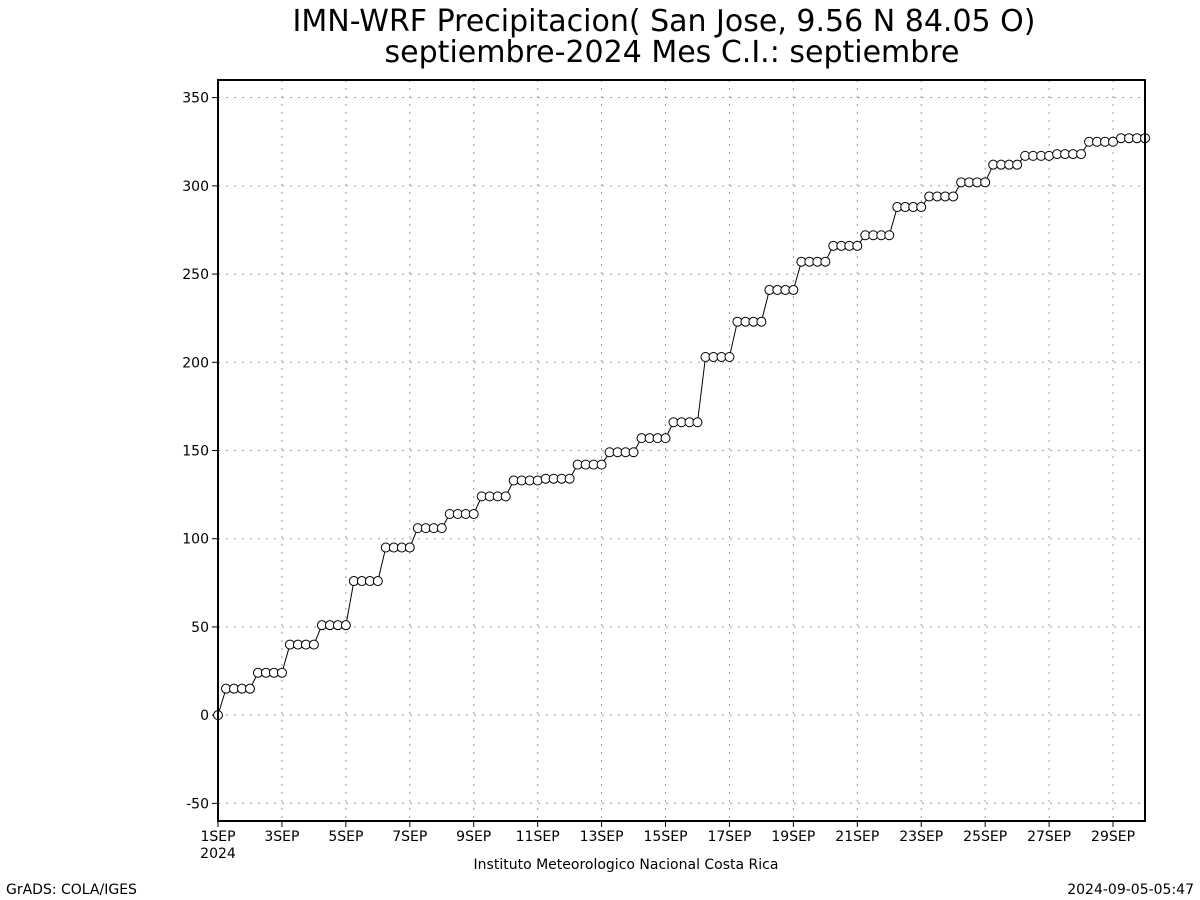 Image resolution: width=1200 pixels, height=900 pixels. What do you see at coordinates (729, 837) in the screenshot?
I see `x-tick-label: 17SEP` at bounding box center [729, 837].